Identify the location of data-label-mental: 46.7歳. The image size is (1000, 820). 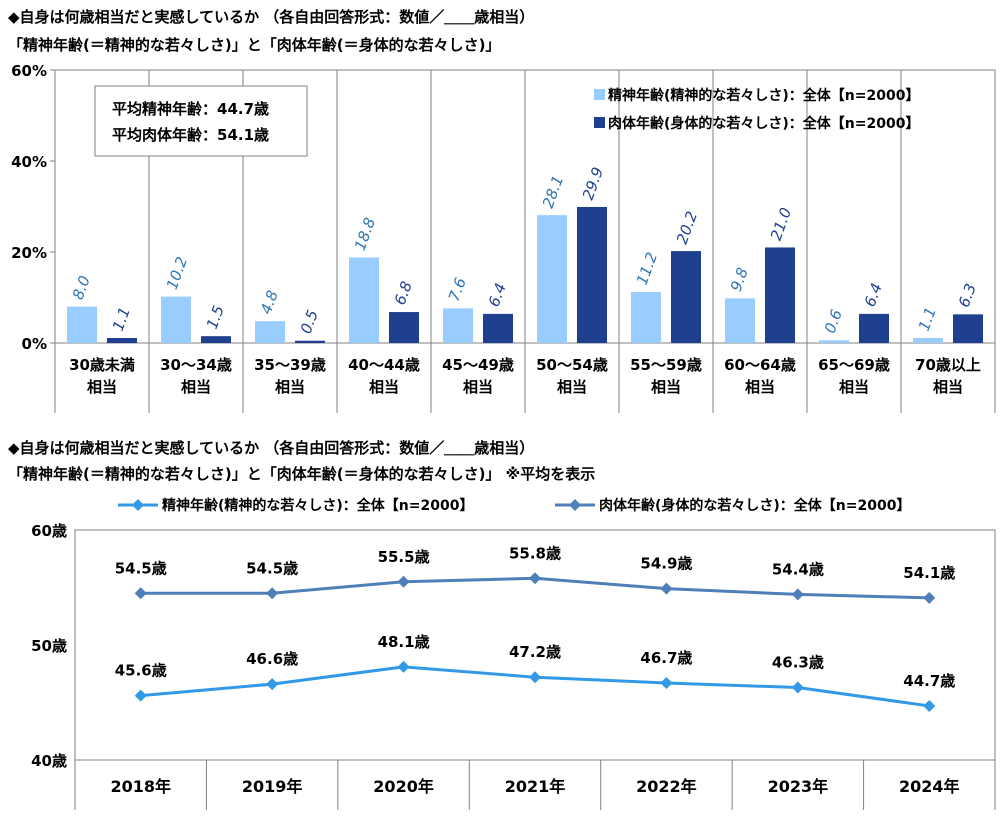
(666, 658).